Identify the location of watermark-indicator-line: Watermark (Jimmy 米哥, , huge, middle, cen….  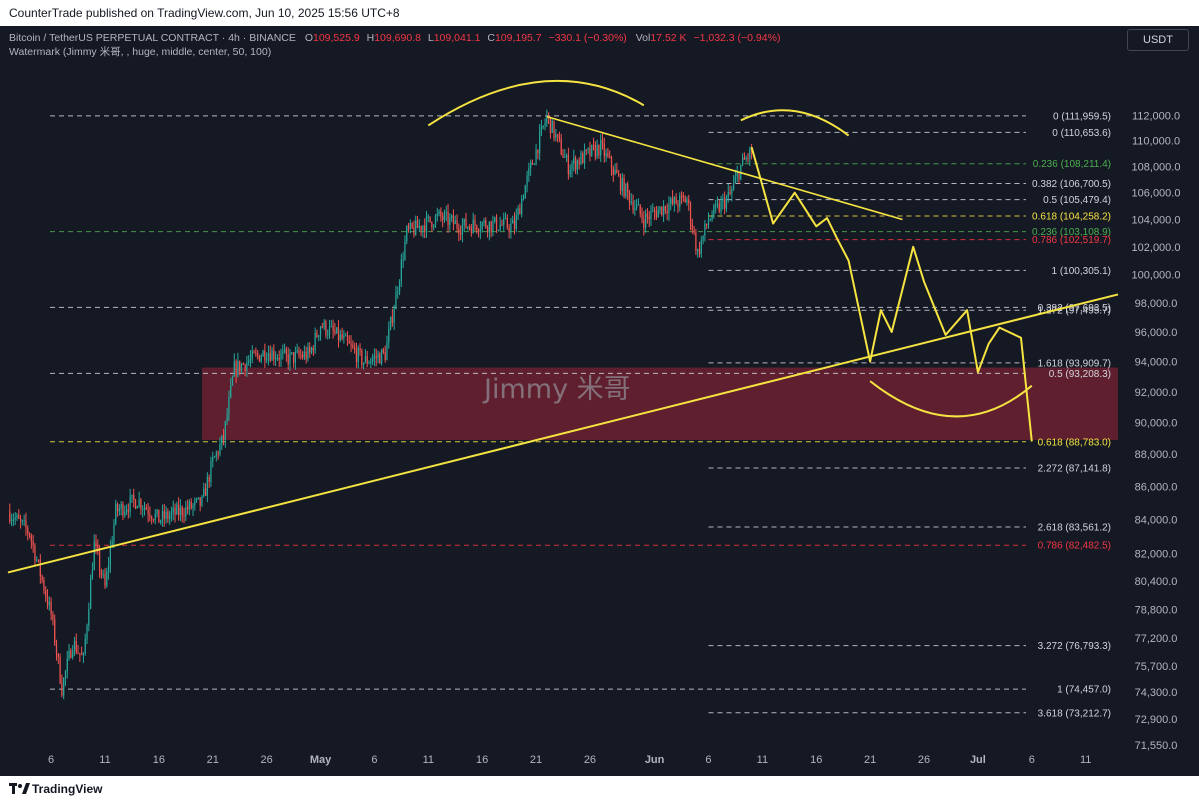
(140, 52).